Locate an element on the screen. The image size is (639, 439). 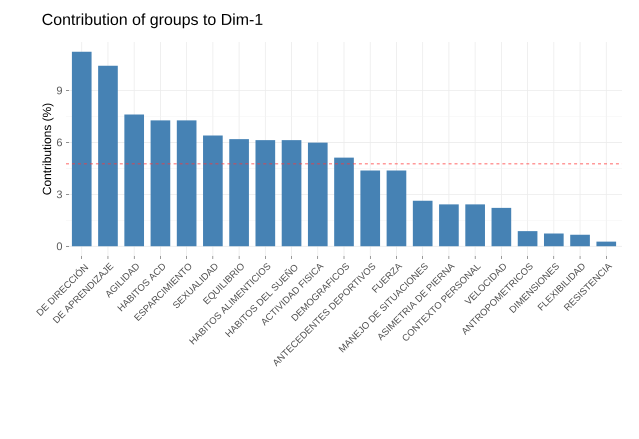
y-tick-label: 9 is located at coordinates (59, 90).